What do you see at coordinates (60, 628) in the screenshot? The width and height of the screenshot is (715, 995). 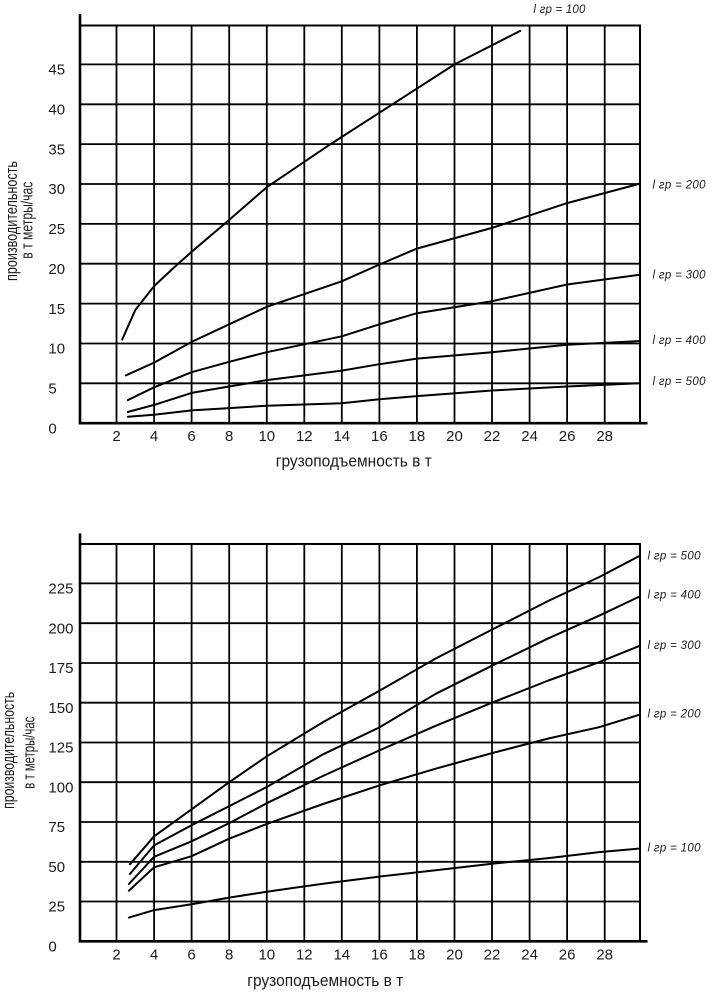 I see `svg-text: 200` at bounding box center [60, 628].